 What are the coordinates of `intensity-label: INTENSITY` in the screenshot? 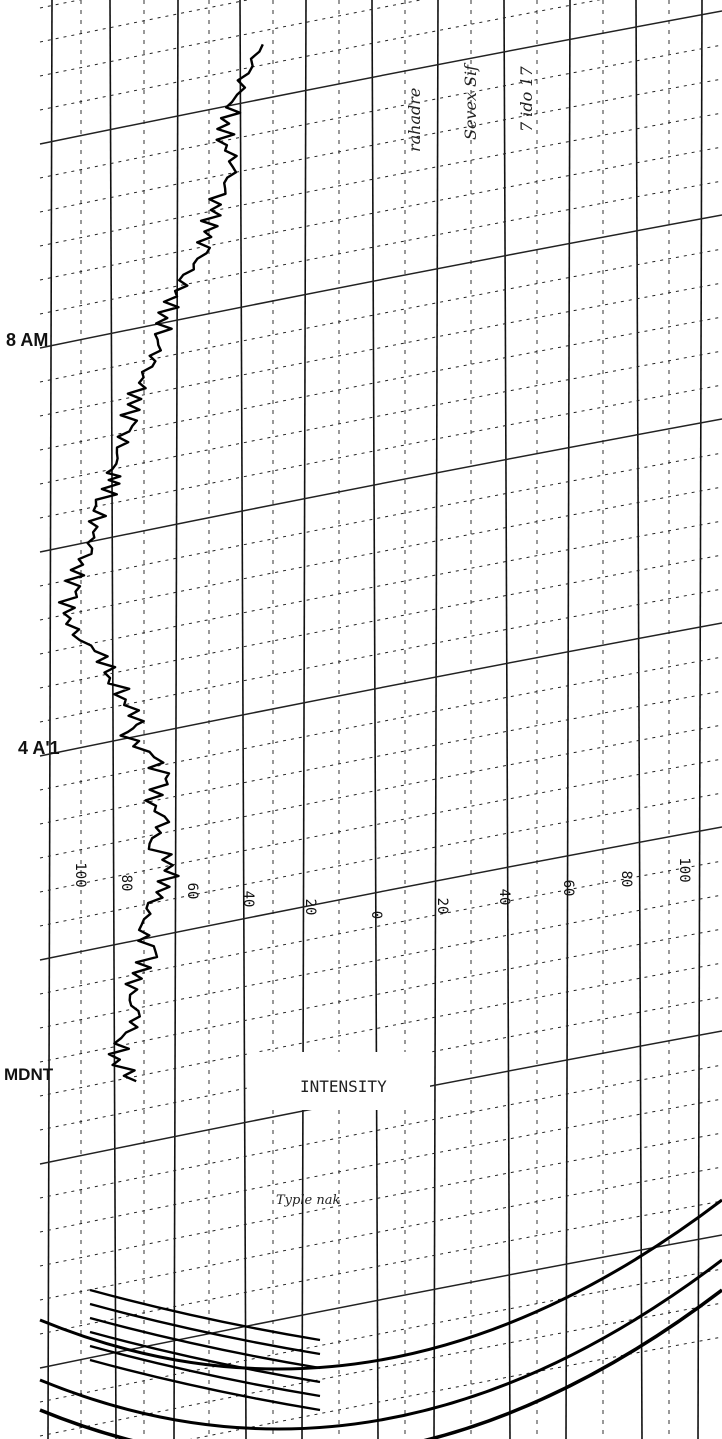 It's located at (343, 1086).